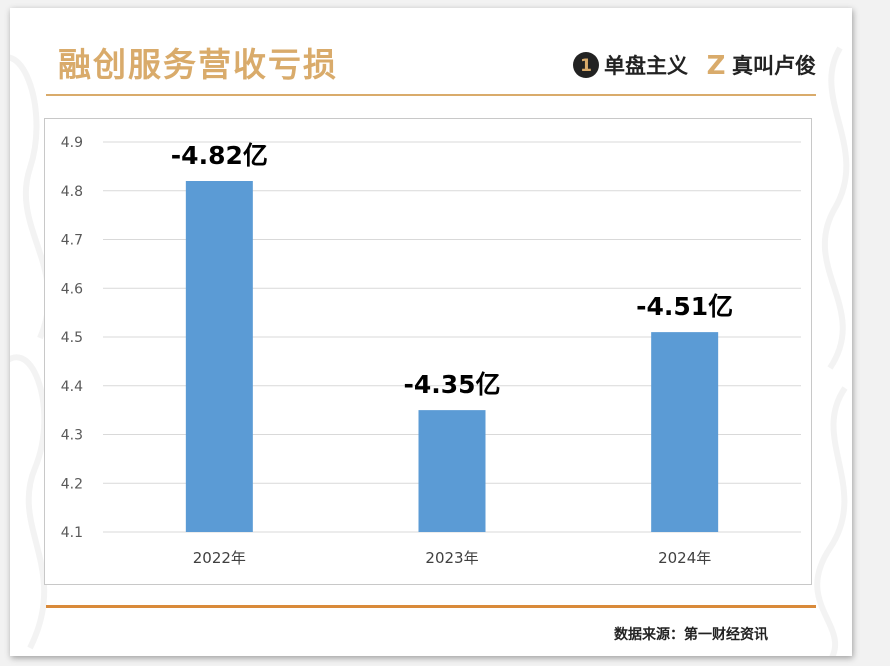  I want to click on brand-danpan: 1 单盘主义, so click(630, 65).